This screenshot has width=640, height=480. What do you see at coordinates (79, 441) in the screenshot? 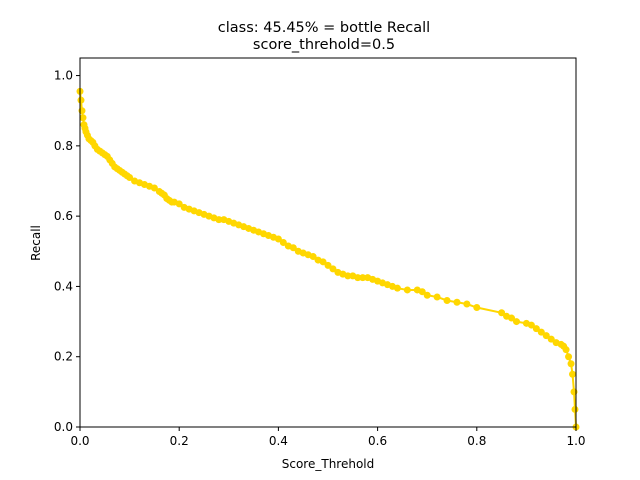
I see `x-tick-label: 0.0` at bounding box center [79, 441].